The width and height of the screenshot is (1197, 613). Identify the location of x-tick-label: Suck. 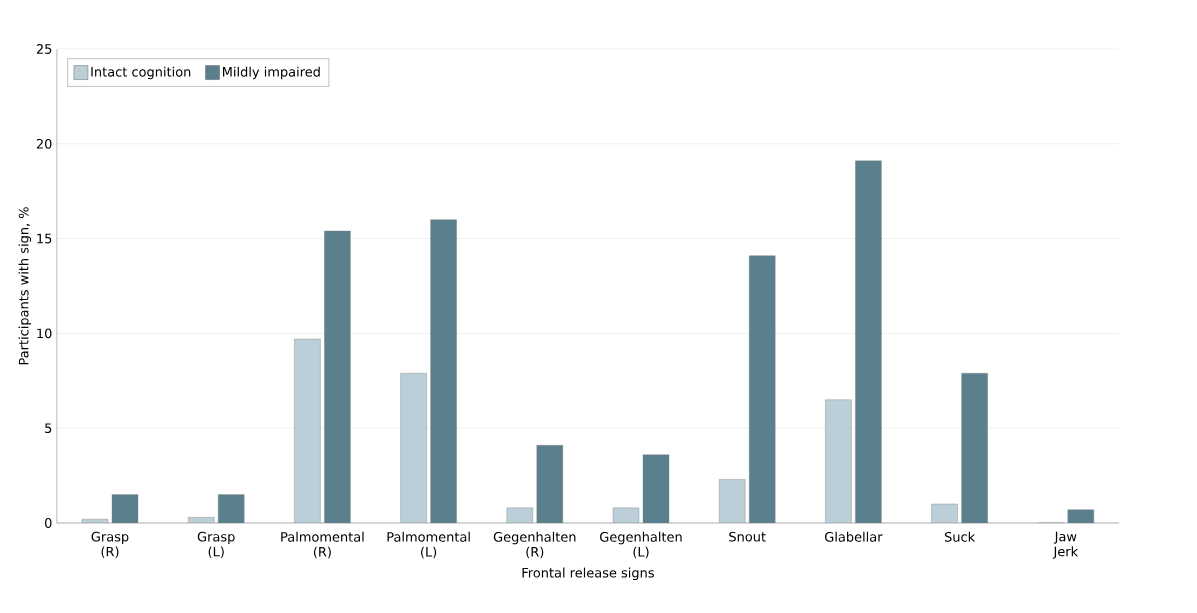
(960, 536).